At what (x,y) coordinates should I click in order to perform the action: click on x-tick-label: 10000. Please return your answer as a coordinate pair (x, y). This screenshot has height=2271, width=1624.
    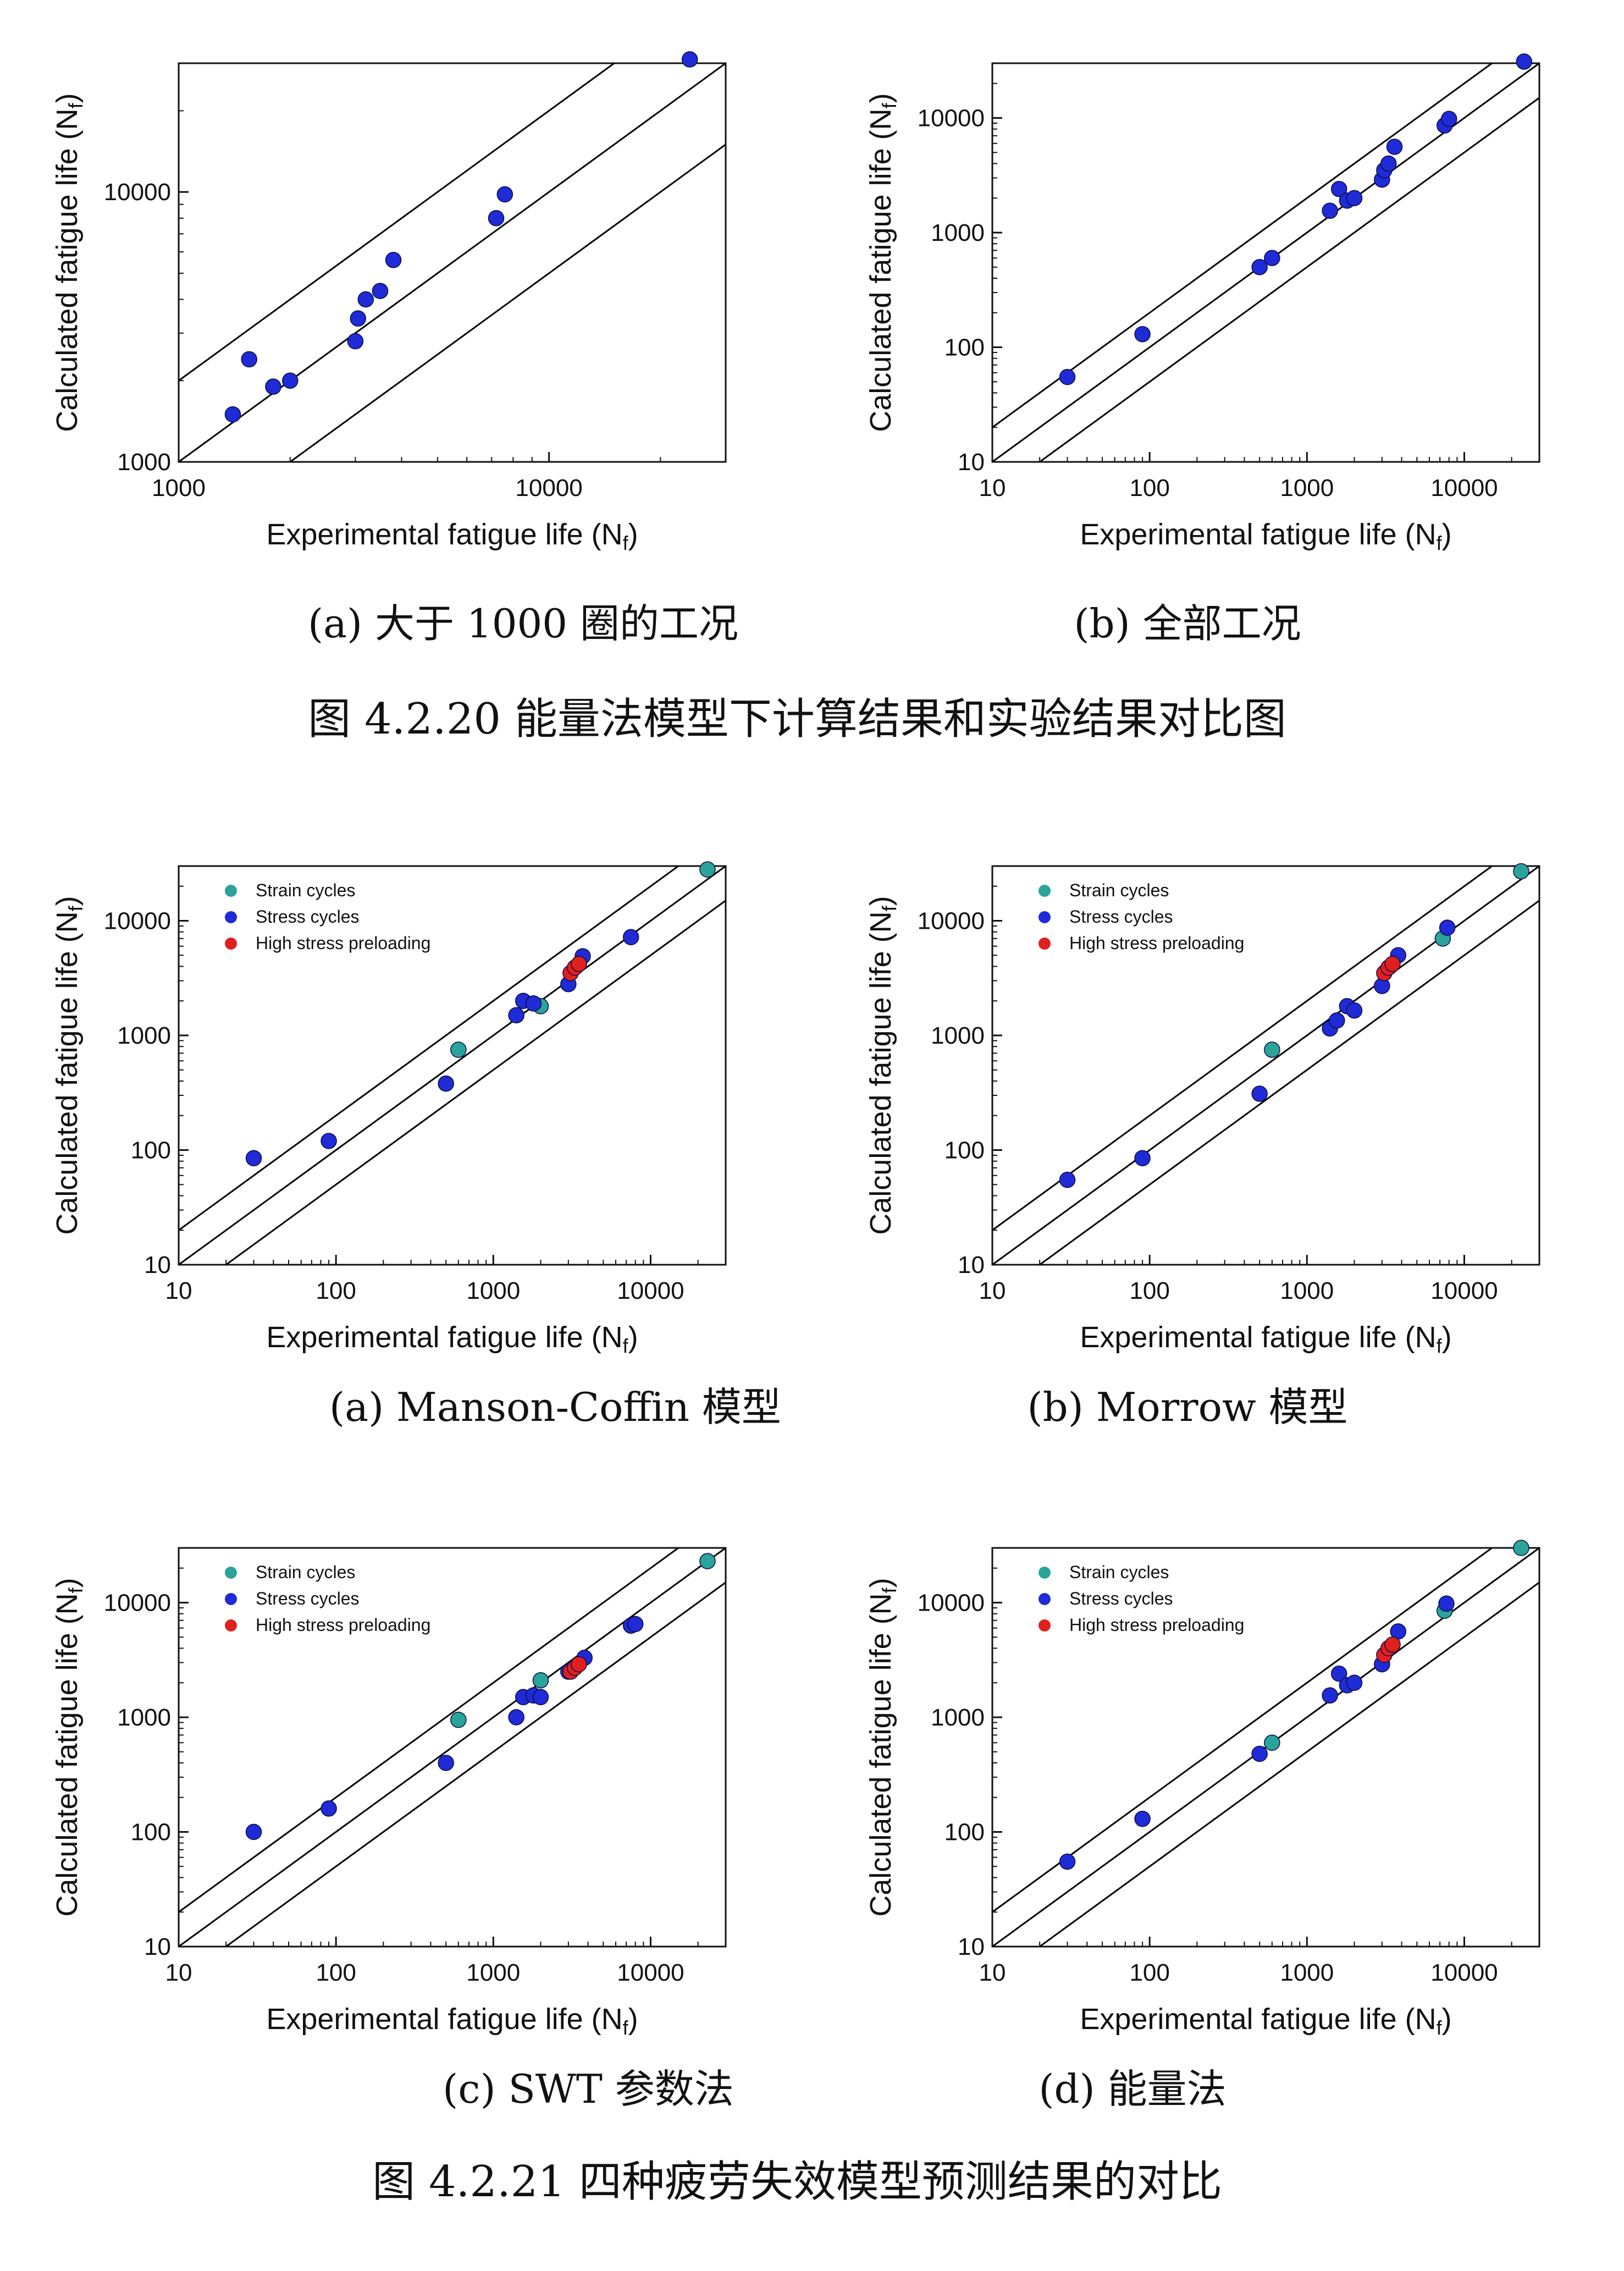
    Looking at the image, I should click on (548, 488).